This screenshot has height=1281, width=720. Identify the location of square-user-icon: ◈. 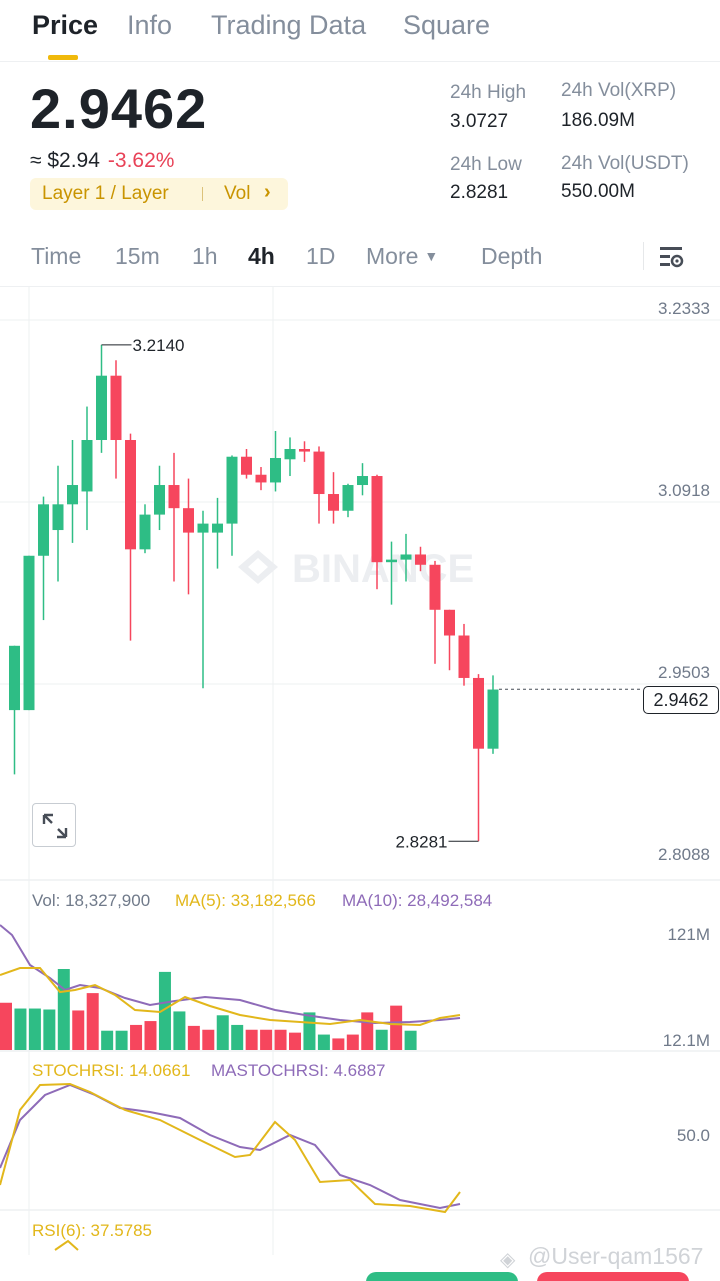
(508, 1260).